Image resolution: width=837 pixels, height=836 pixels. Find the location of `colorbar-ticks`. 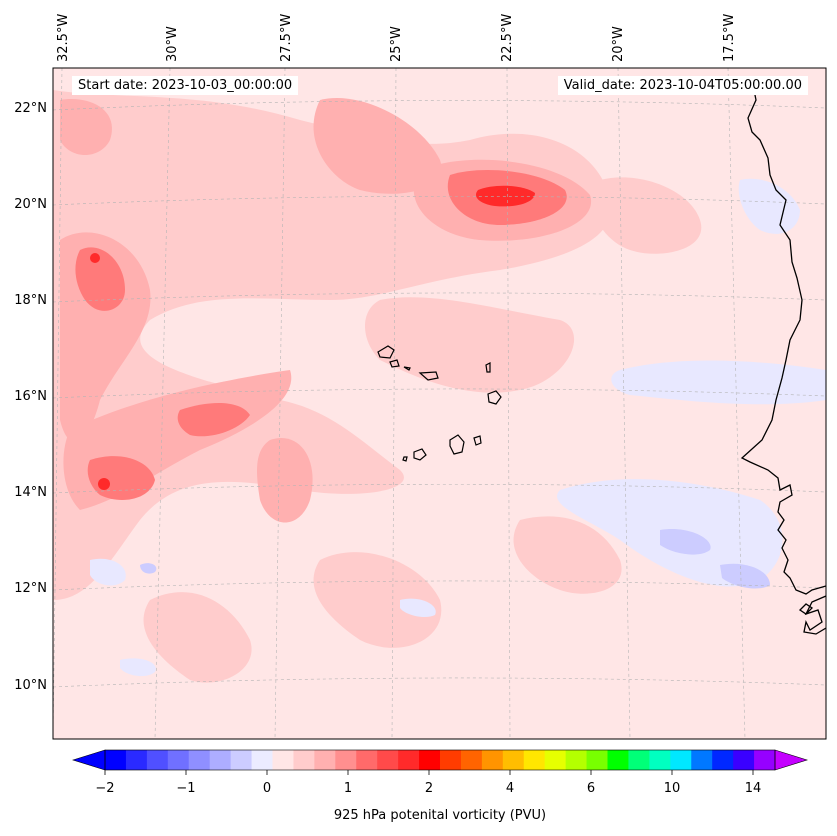

colorbar-ticks is located at coordinates (429, 772).